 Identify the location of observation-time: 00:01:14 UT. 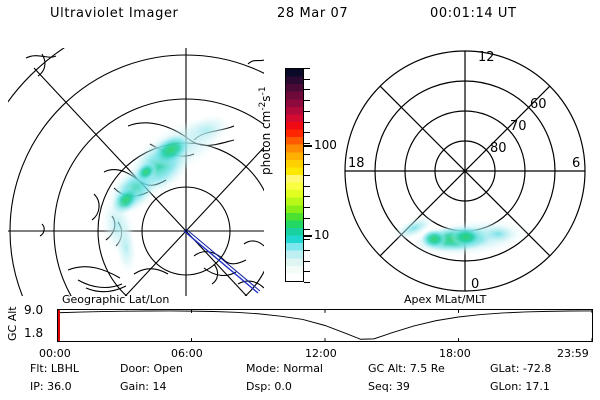
(473, 13).